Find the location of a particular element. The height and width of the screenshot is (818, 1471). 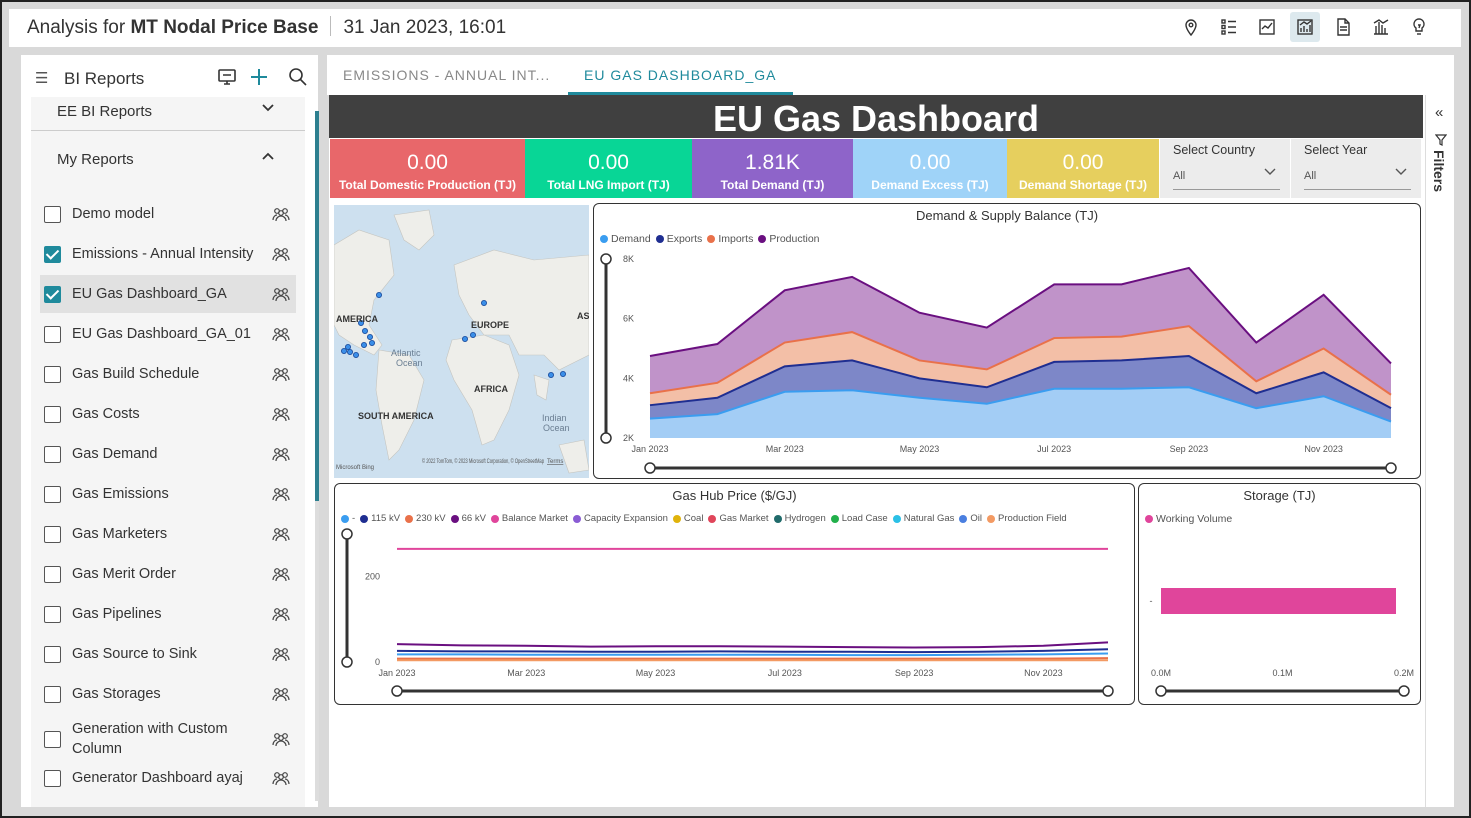

bulb-icon is located at coordinates (1419, 27).